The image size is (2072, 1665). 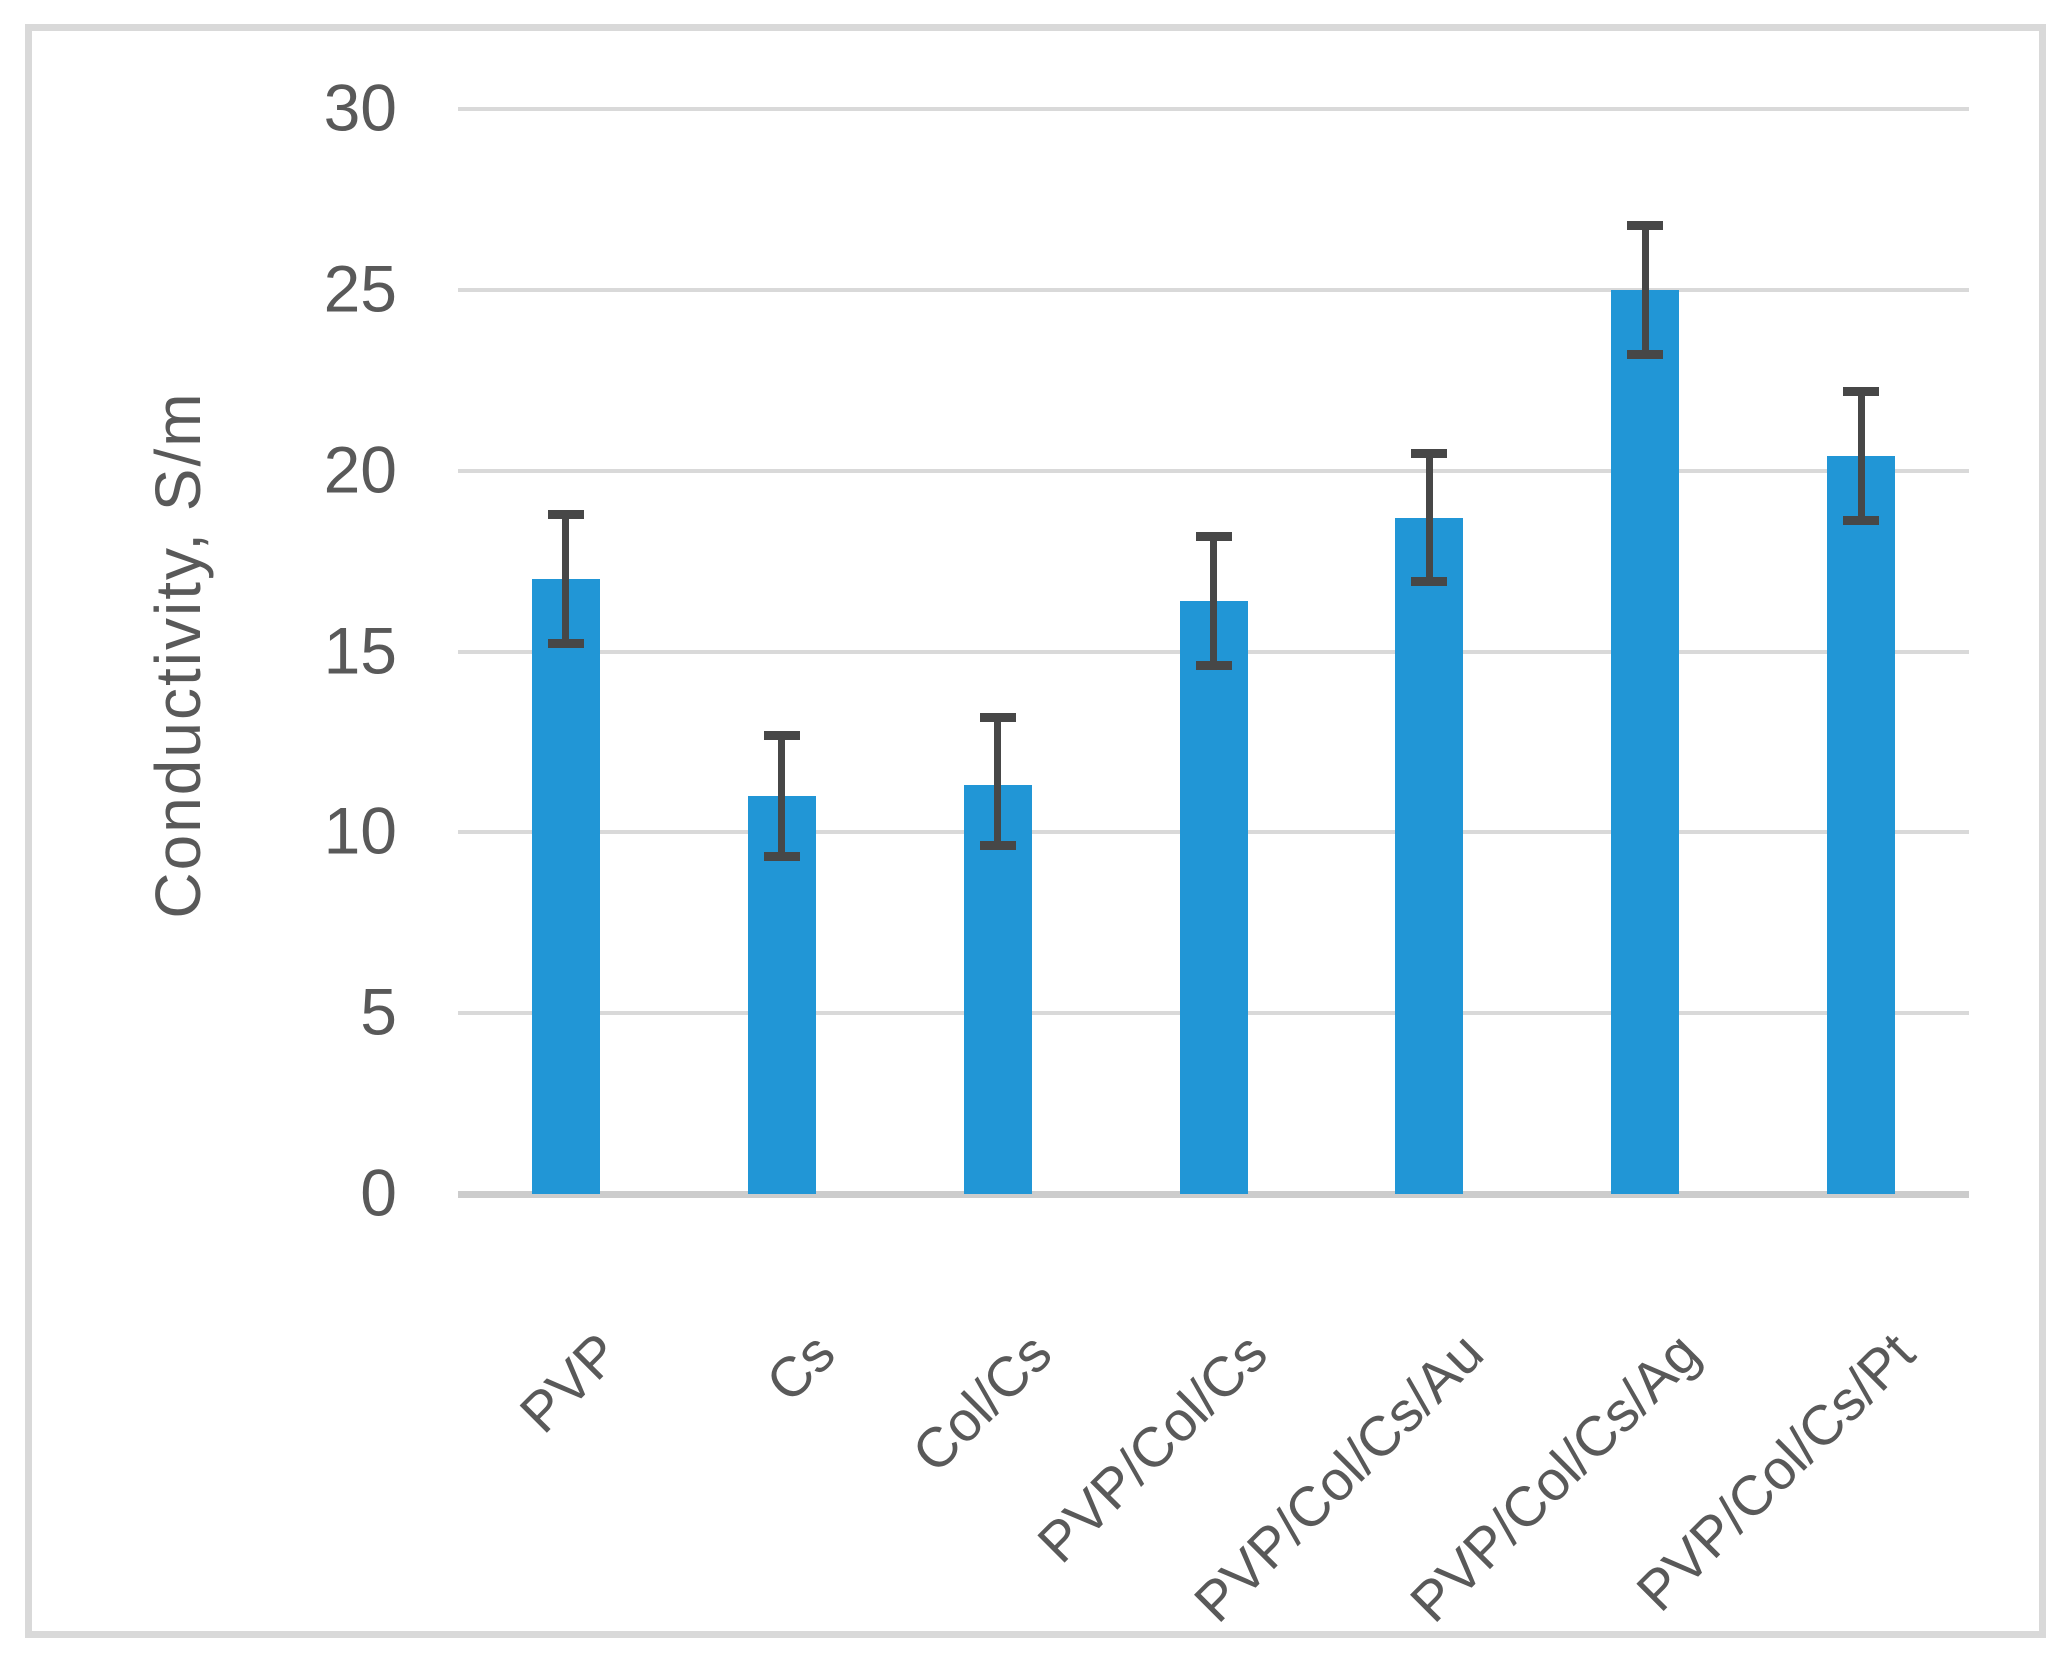 I want to click on y-tick-label: 10, so click(x=360, y=830).